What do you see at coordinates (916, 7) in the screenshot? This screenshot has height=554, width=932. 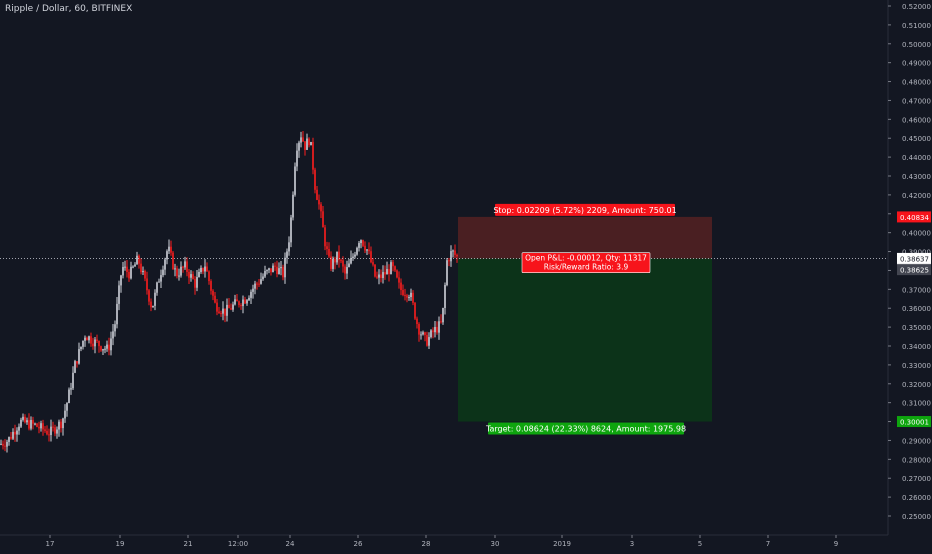 I see `y-tick-label: 0.52000` at bounding box center [916, 7].